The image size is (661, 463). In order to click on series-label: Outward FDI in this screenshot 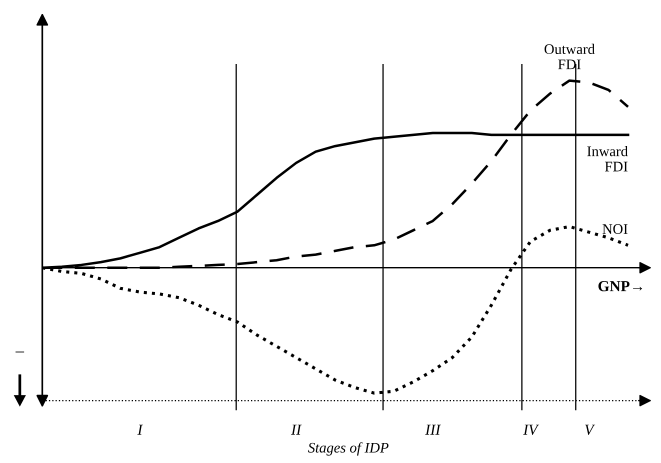, I will do `click(569, 57)`.